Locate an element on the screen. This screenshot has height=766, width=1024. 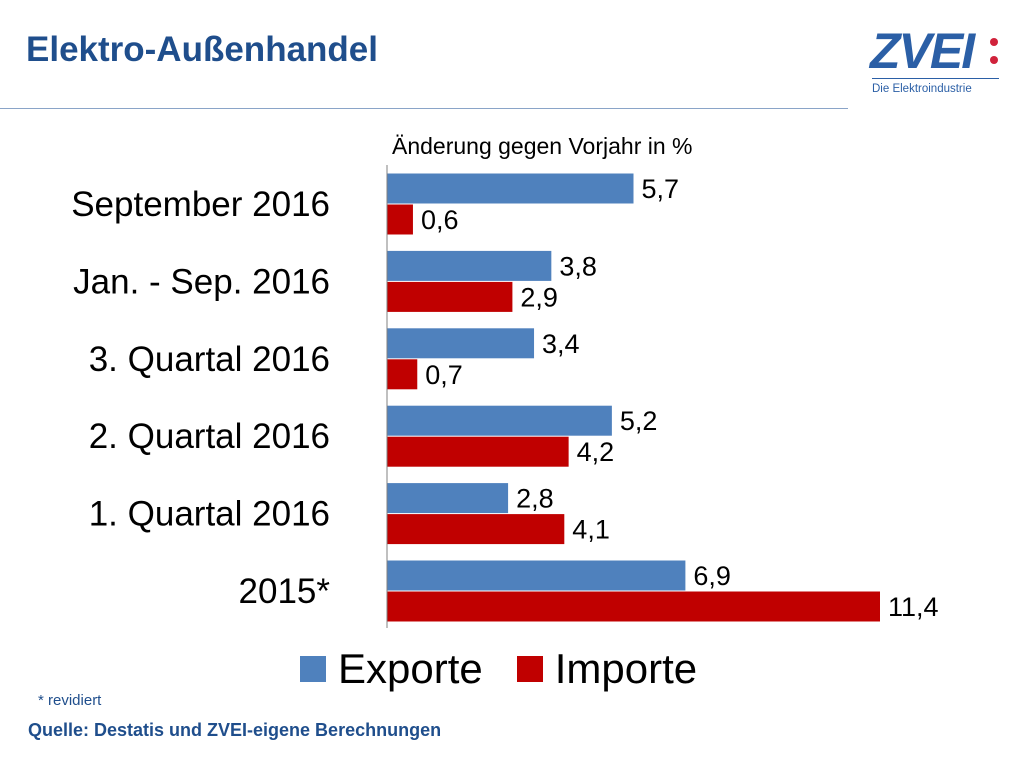
category-label: September 2016 is located at coordinates (200, 204).